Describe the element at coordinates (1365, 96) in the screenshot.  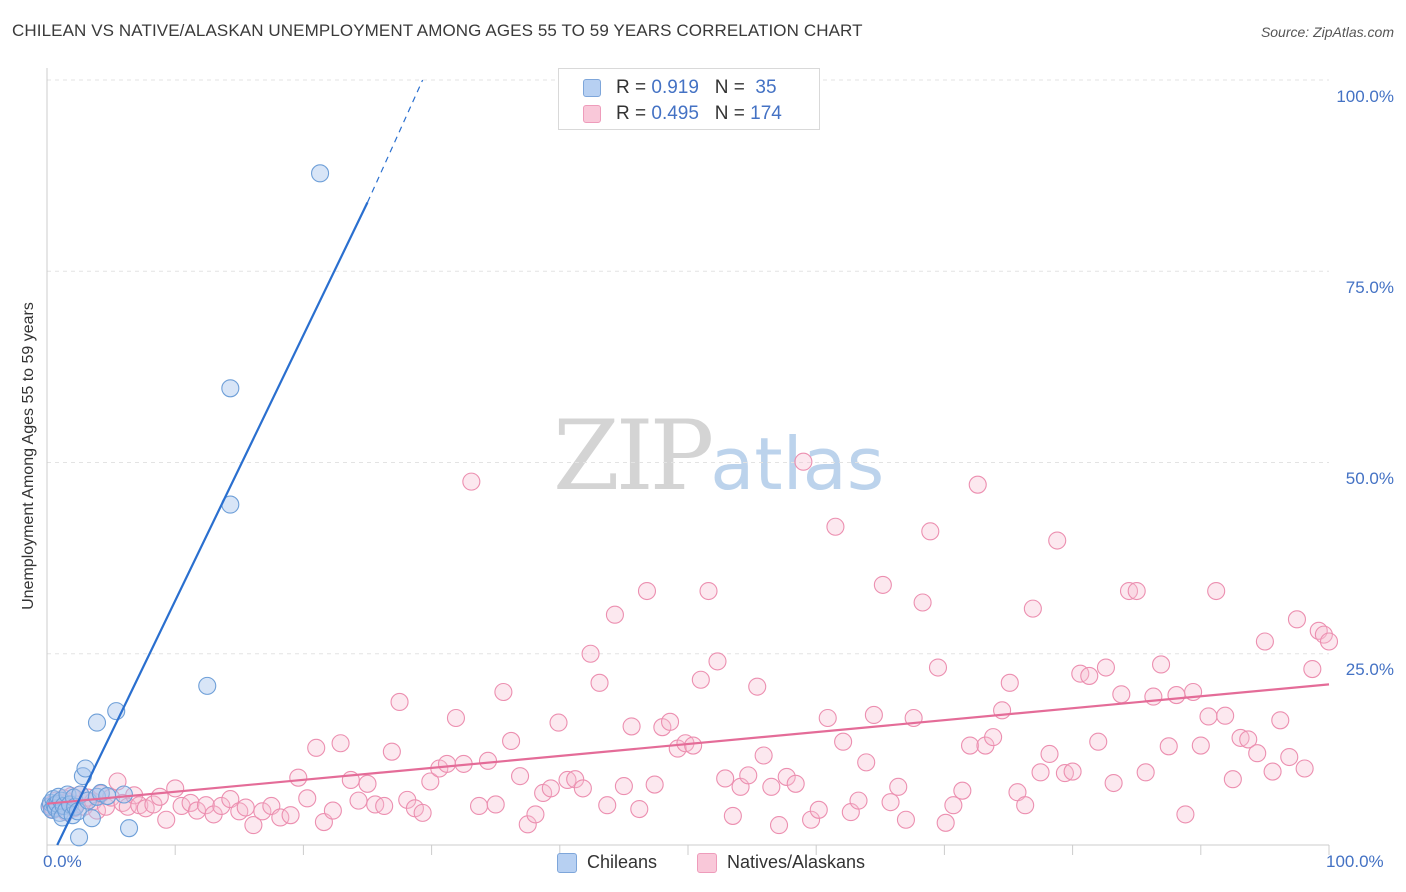
I see `y-tick-100: 100.0%` at that location.